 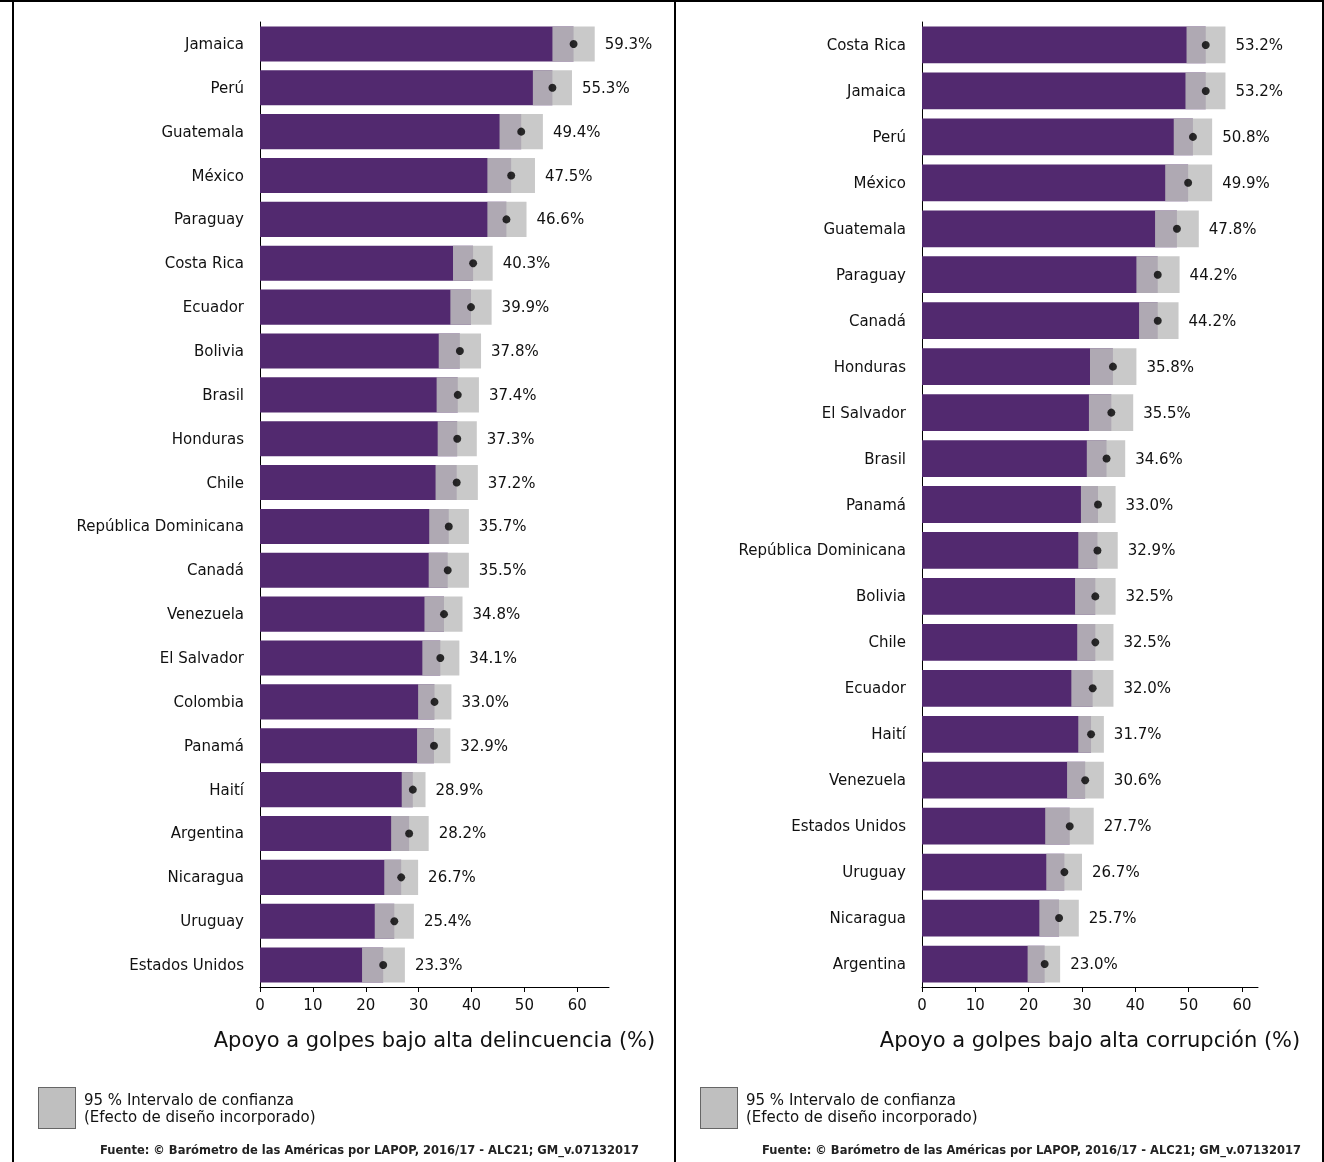 What do you see at coordinates (628, 43) in the screenshot?
I see `data-label: 59.3%` at bounding box center [628, 43].